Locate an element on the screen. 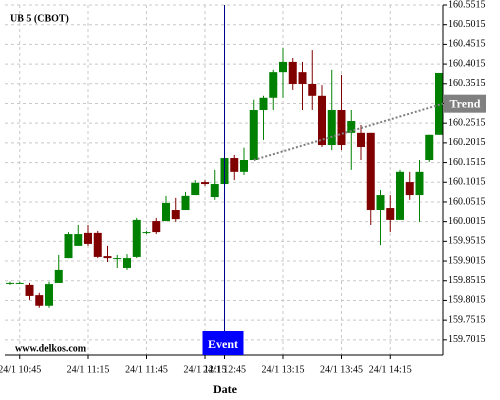  event-label: Event is located at coordinates (223, 344).